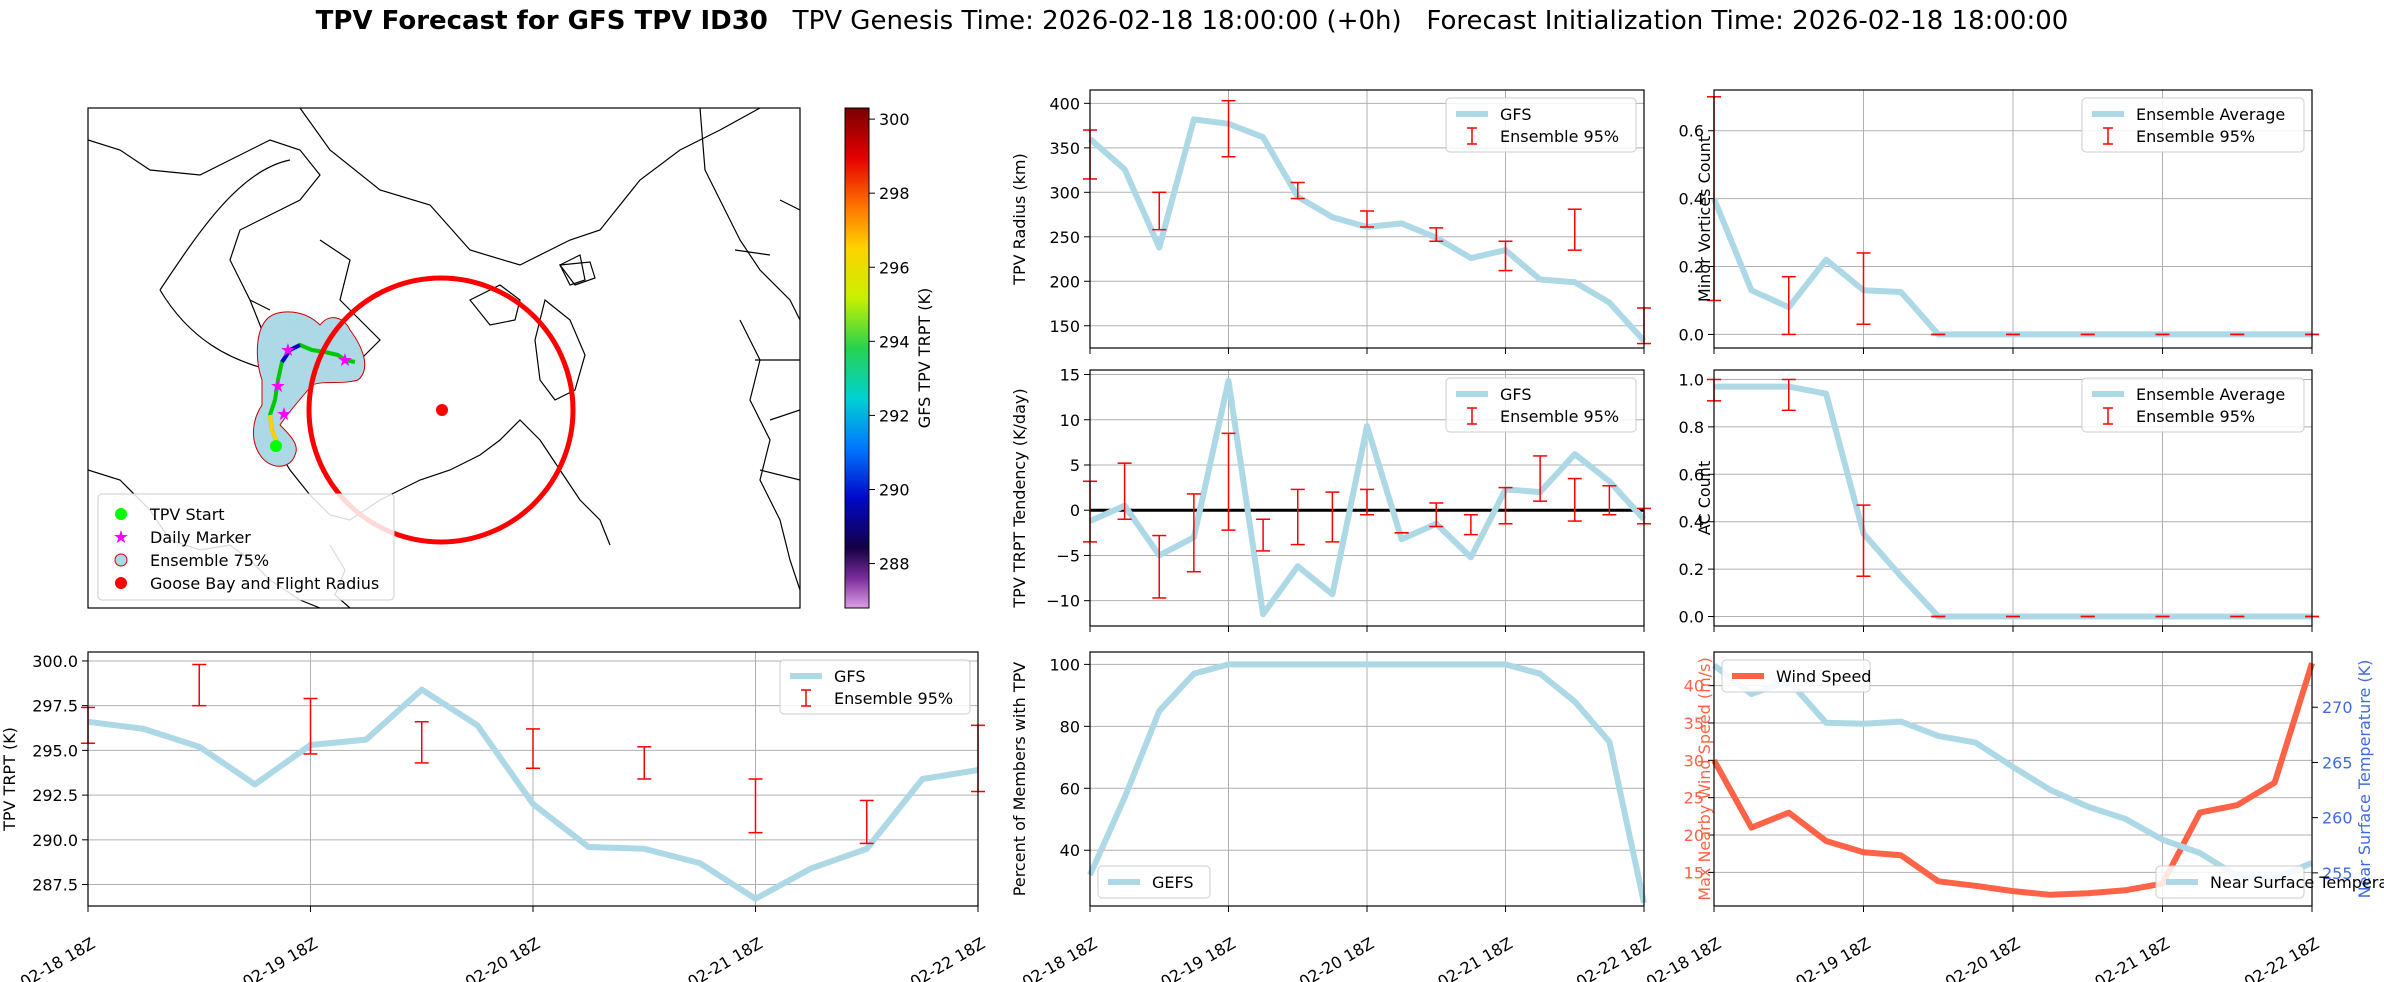 The height and width of the screenshot is (982, 2384). Describe the element at coordinates (209, 560) in the screenshot. I see `legend-ensemble-75: Ensemble 75%` at that location.